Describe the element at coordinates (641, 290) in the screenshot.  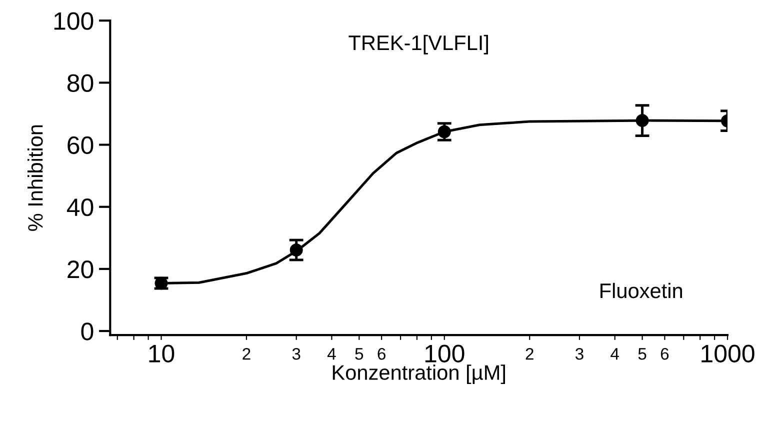
I see `annotation: Fluoxetin` at that location.